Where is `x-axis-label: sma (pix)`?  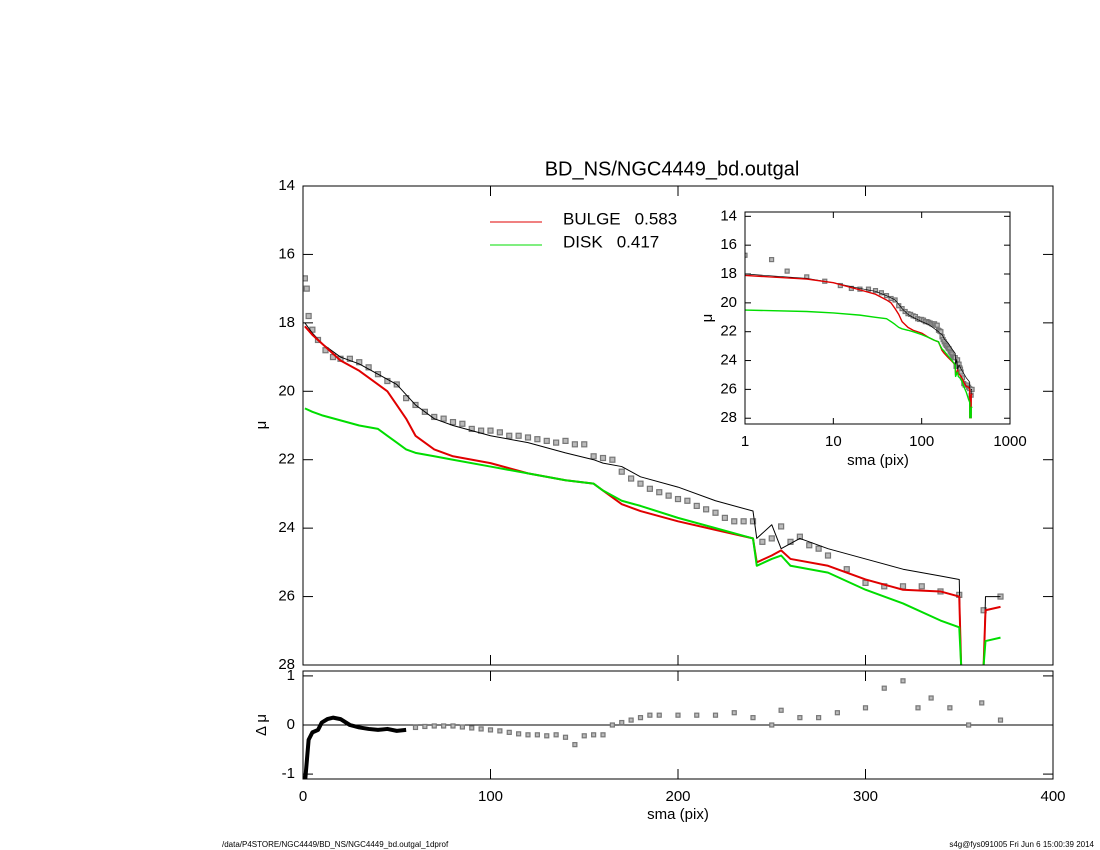
x-axis-label: sma (pix) is located at coordinates (678, 814).